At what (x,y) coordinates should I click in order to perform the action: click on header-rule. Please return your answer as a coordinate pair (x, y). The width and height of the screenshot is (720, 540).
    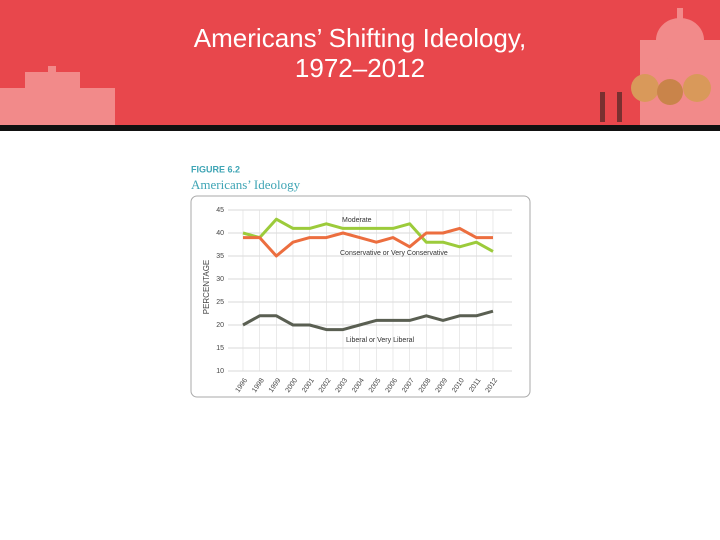
    Looking at the image, I should click on (360, 128).